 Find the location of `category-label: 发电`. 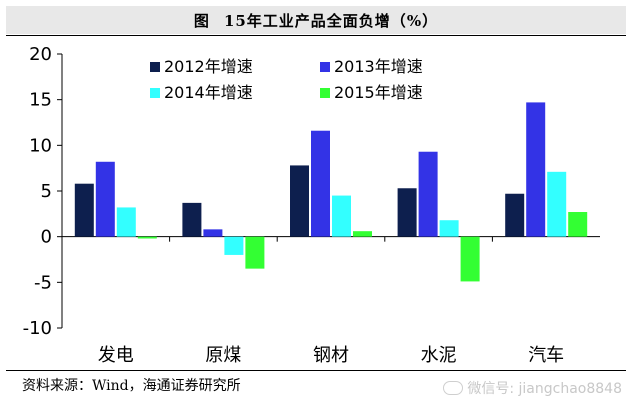

category-label: 发电 is located at coordinates (116, 355).